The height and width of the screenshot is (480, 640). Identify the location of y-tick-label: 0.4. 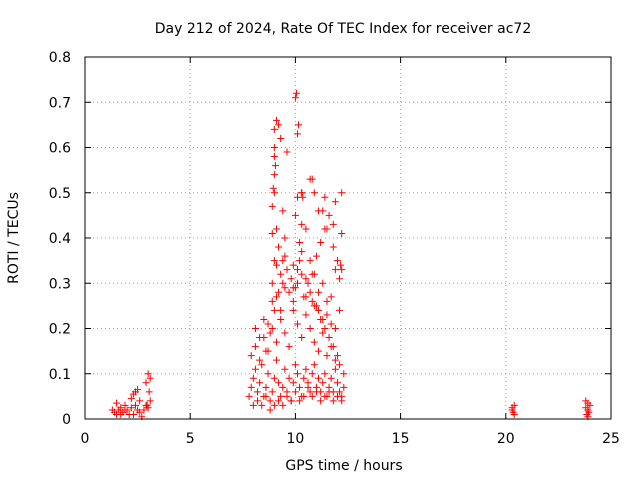
(60, 239).